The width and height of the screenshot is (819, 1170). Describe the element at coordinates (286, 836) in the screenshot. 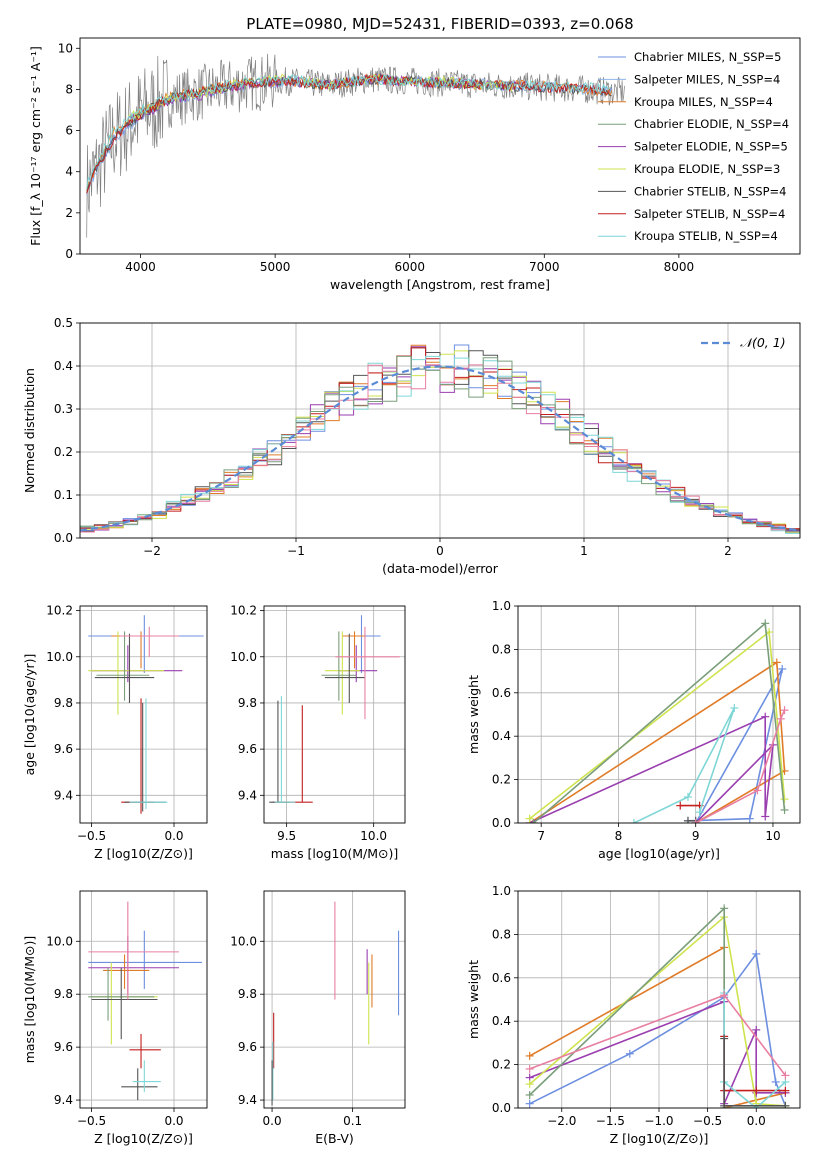

I see `x-tick-label: 9.5` at that location.